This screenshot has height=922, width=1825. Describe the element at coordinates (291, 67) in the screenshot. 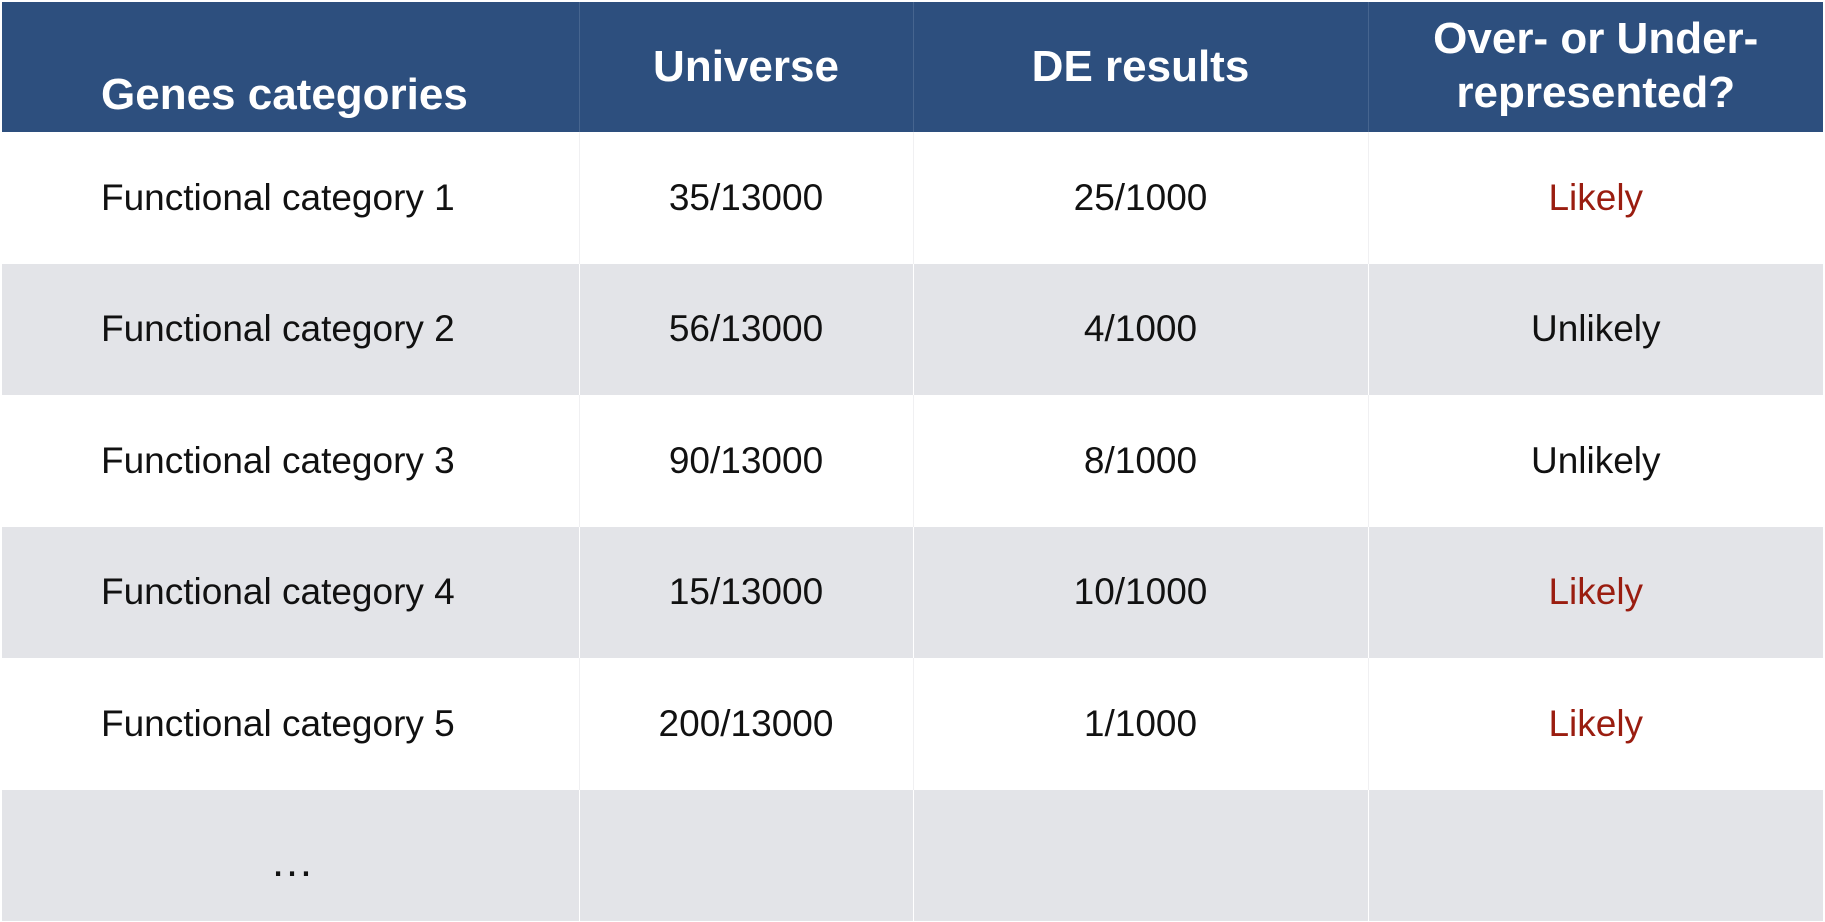

I see `header-genes-categories: Genes categories` at that location.